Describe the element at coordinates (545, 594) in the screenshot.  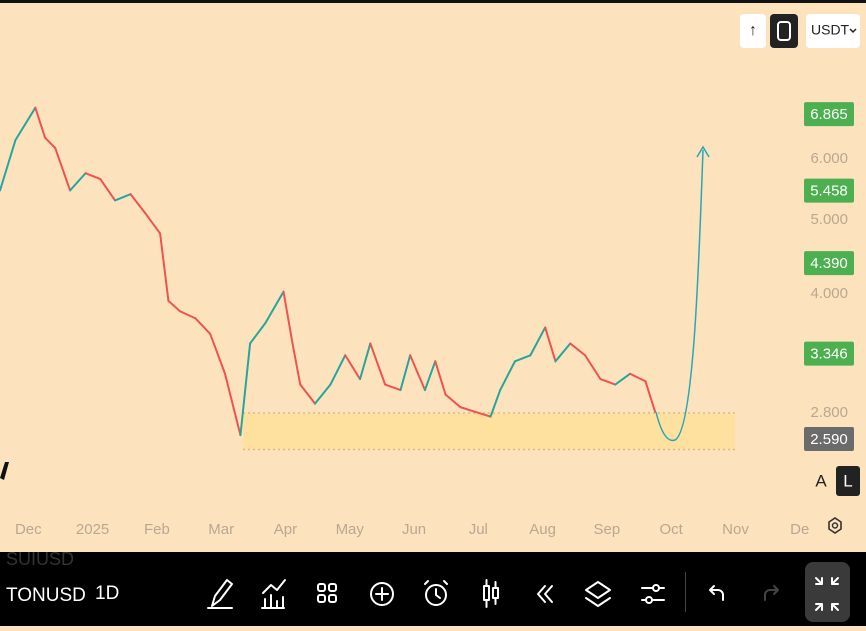
I see `replay-tool` at that location.